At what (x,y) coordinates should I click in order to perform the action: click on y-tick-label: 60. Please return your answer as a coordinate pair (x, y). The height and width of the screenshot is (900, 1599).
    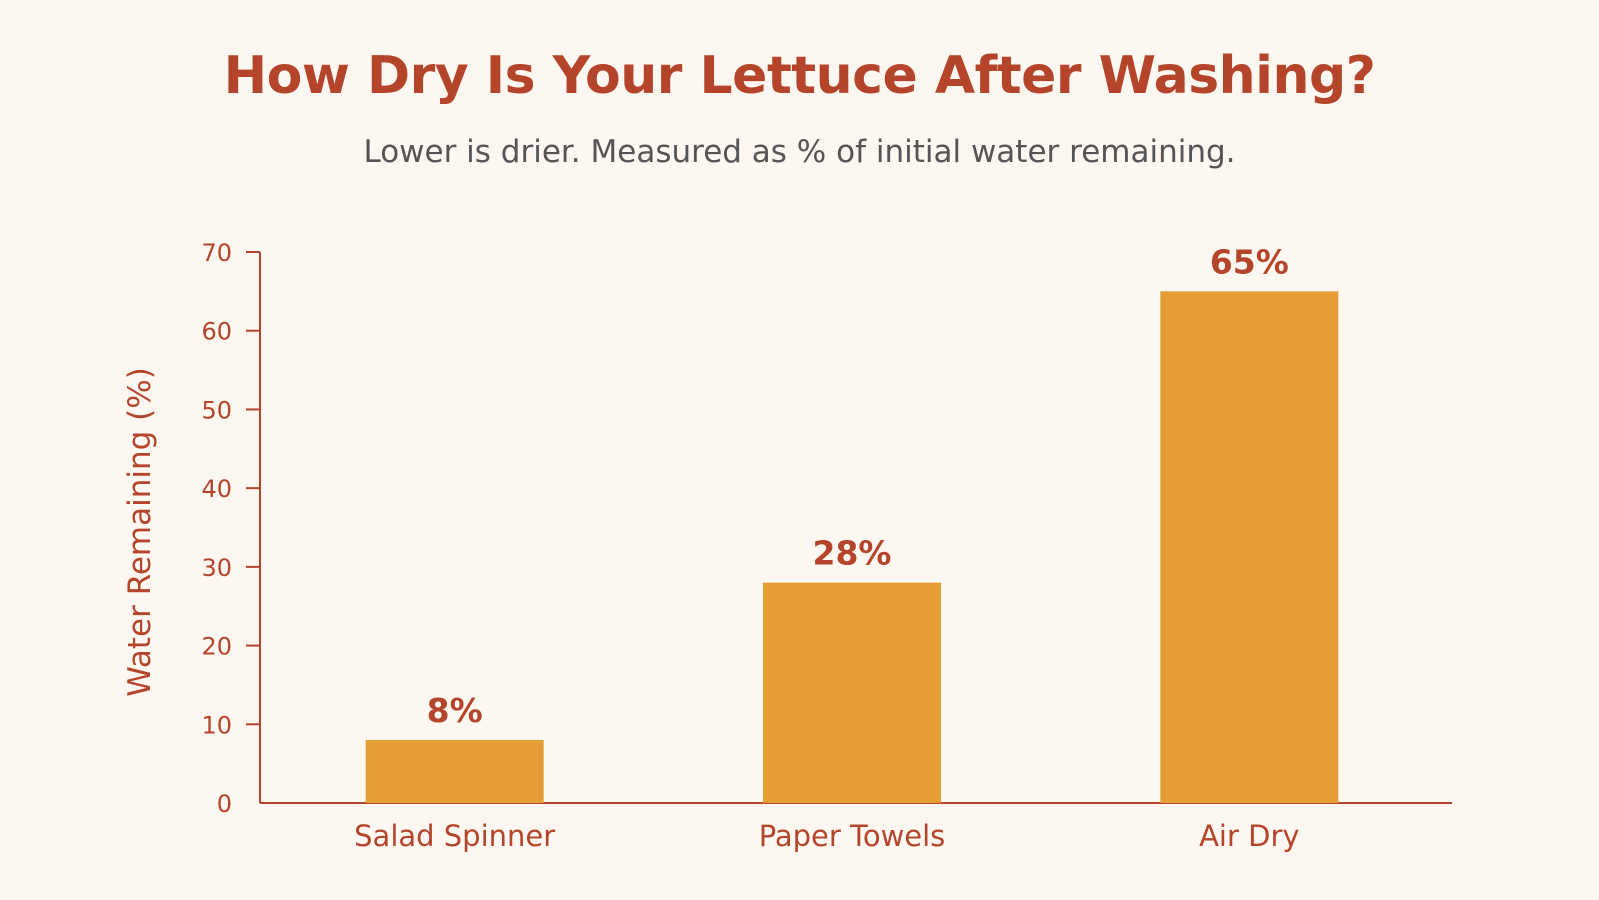
    Looking at the image, I should click on (216, 332).